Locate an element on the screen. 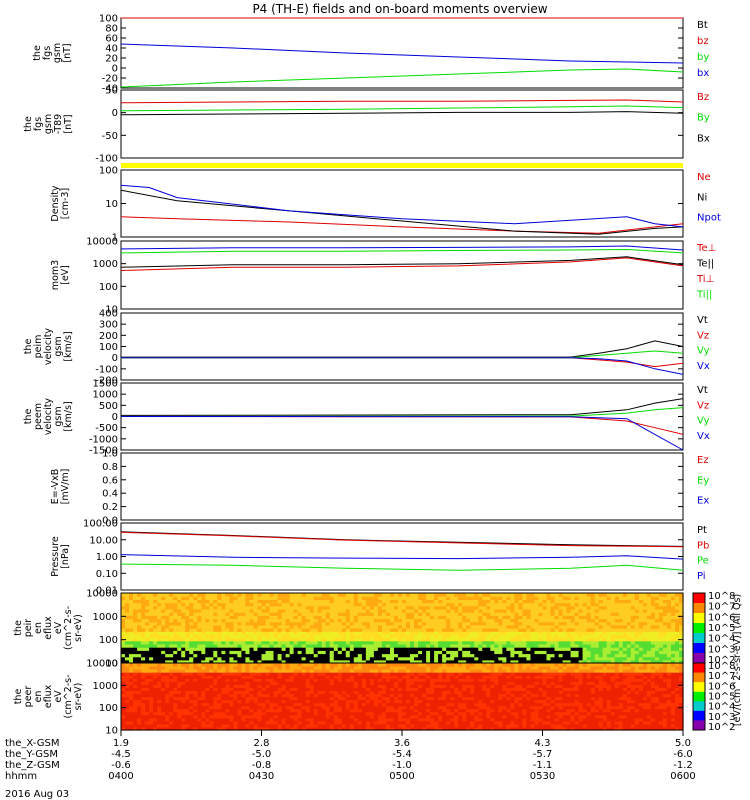  legend-Ex: Ex is located at coordinates (703, 501).